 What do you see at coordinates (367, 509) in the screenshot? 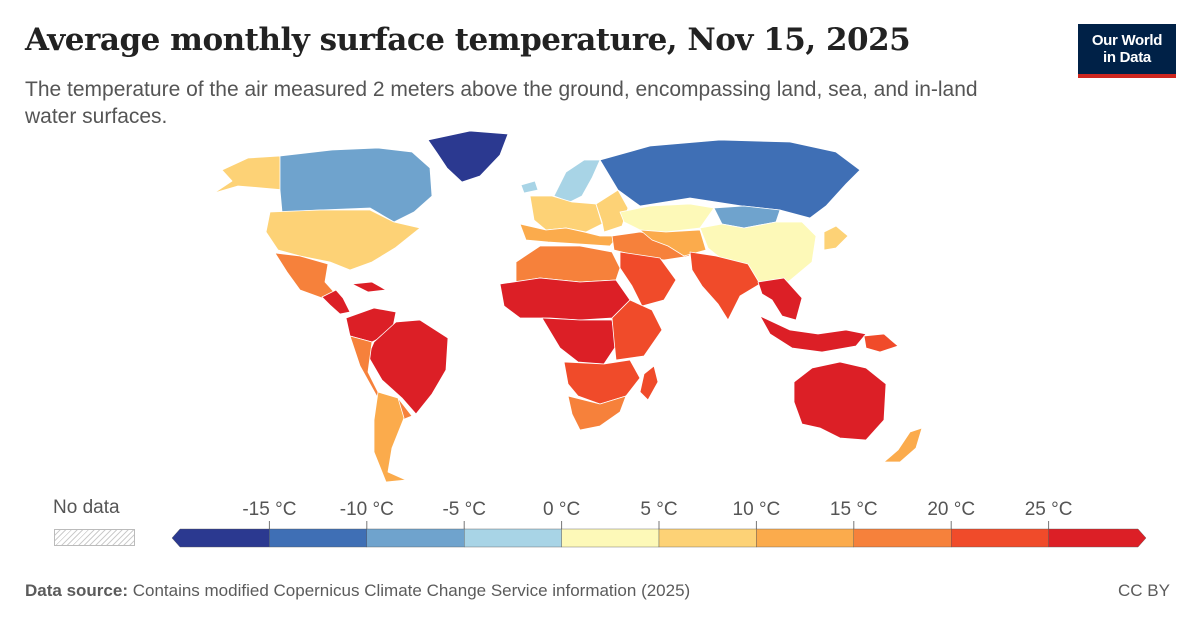
I see `legend-tick-label: -10 °C` at bounding box center [367, 509].